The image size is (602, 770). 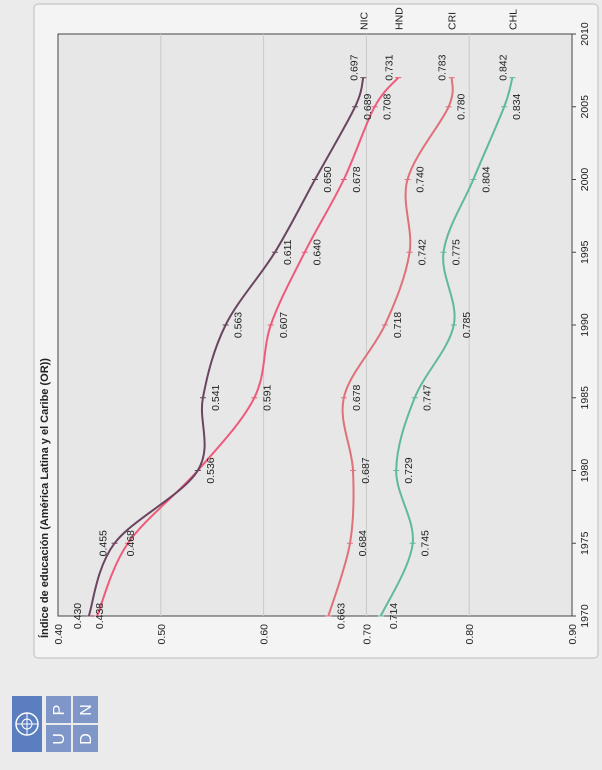 What do you see at coordinates (421, 179) in the screenshot?
I see `data-label: 0.740` at bounding box center [421, 179].